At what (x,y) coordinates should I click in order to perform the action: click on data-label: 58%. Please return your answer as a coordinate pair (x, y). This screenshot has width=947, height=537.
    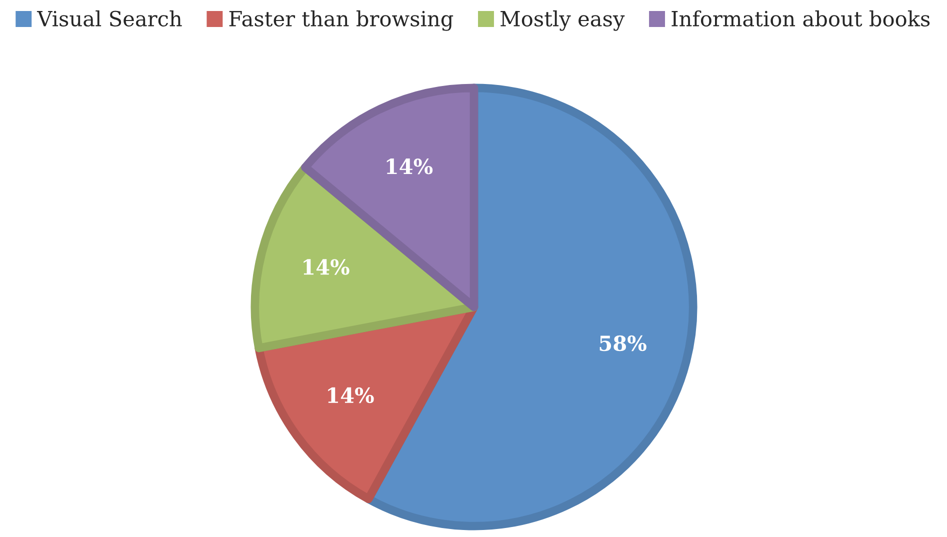
    Looking at the image, I should click on (623, 343).